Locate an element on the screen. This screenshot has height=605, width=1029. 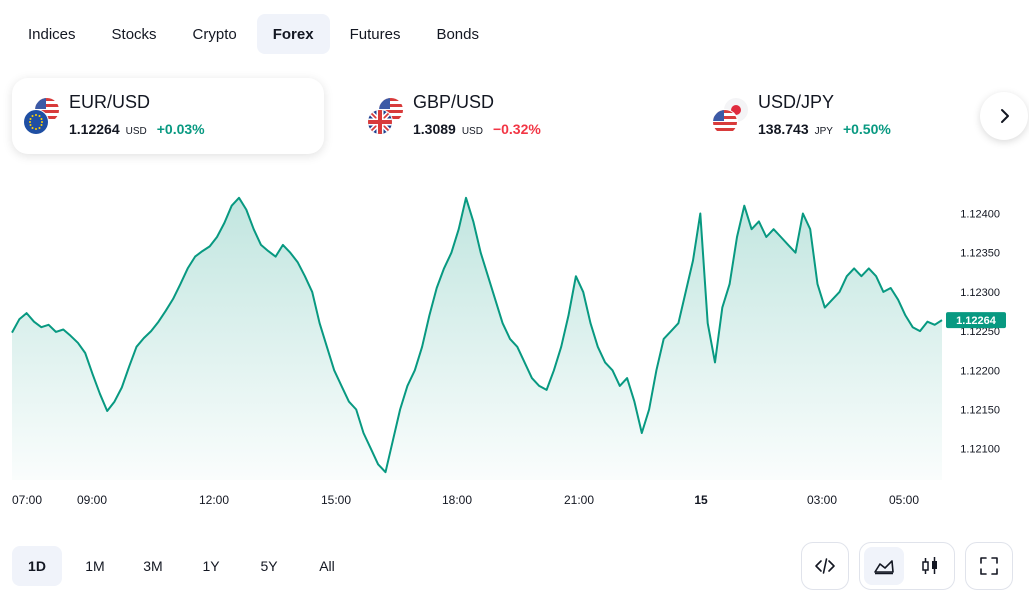
symbol-card-usdjpy: USD/JPY 138.743 JPY +0.50% is located at coordinates (857, 116).